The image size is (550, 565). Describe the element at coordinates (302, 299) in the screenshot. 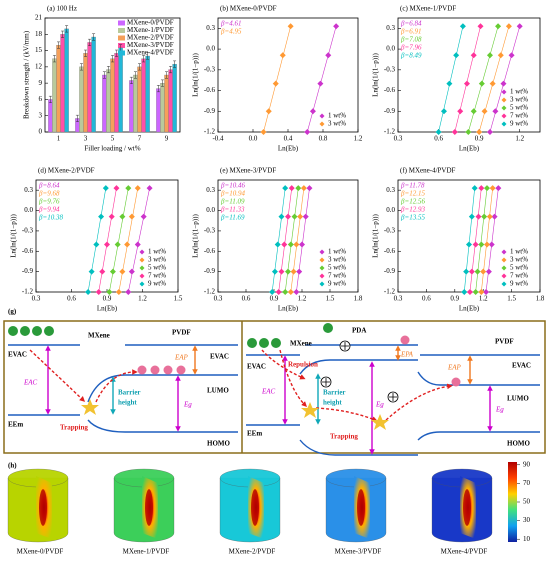

I see `x-tick-label: 1.2` at that location.